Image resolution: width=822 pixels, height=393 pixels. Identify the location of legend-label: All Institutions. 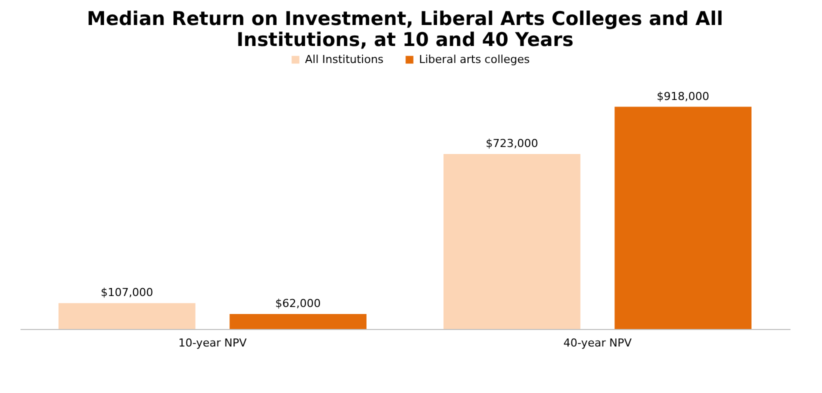
(344, 59).